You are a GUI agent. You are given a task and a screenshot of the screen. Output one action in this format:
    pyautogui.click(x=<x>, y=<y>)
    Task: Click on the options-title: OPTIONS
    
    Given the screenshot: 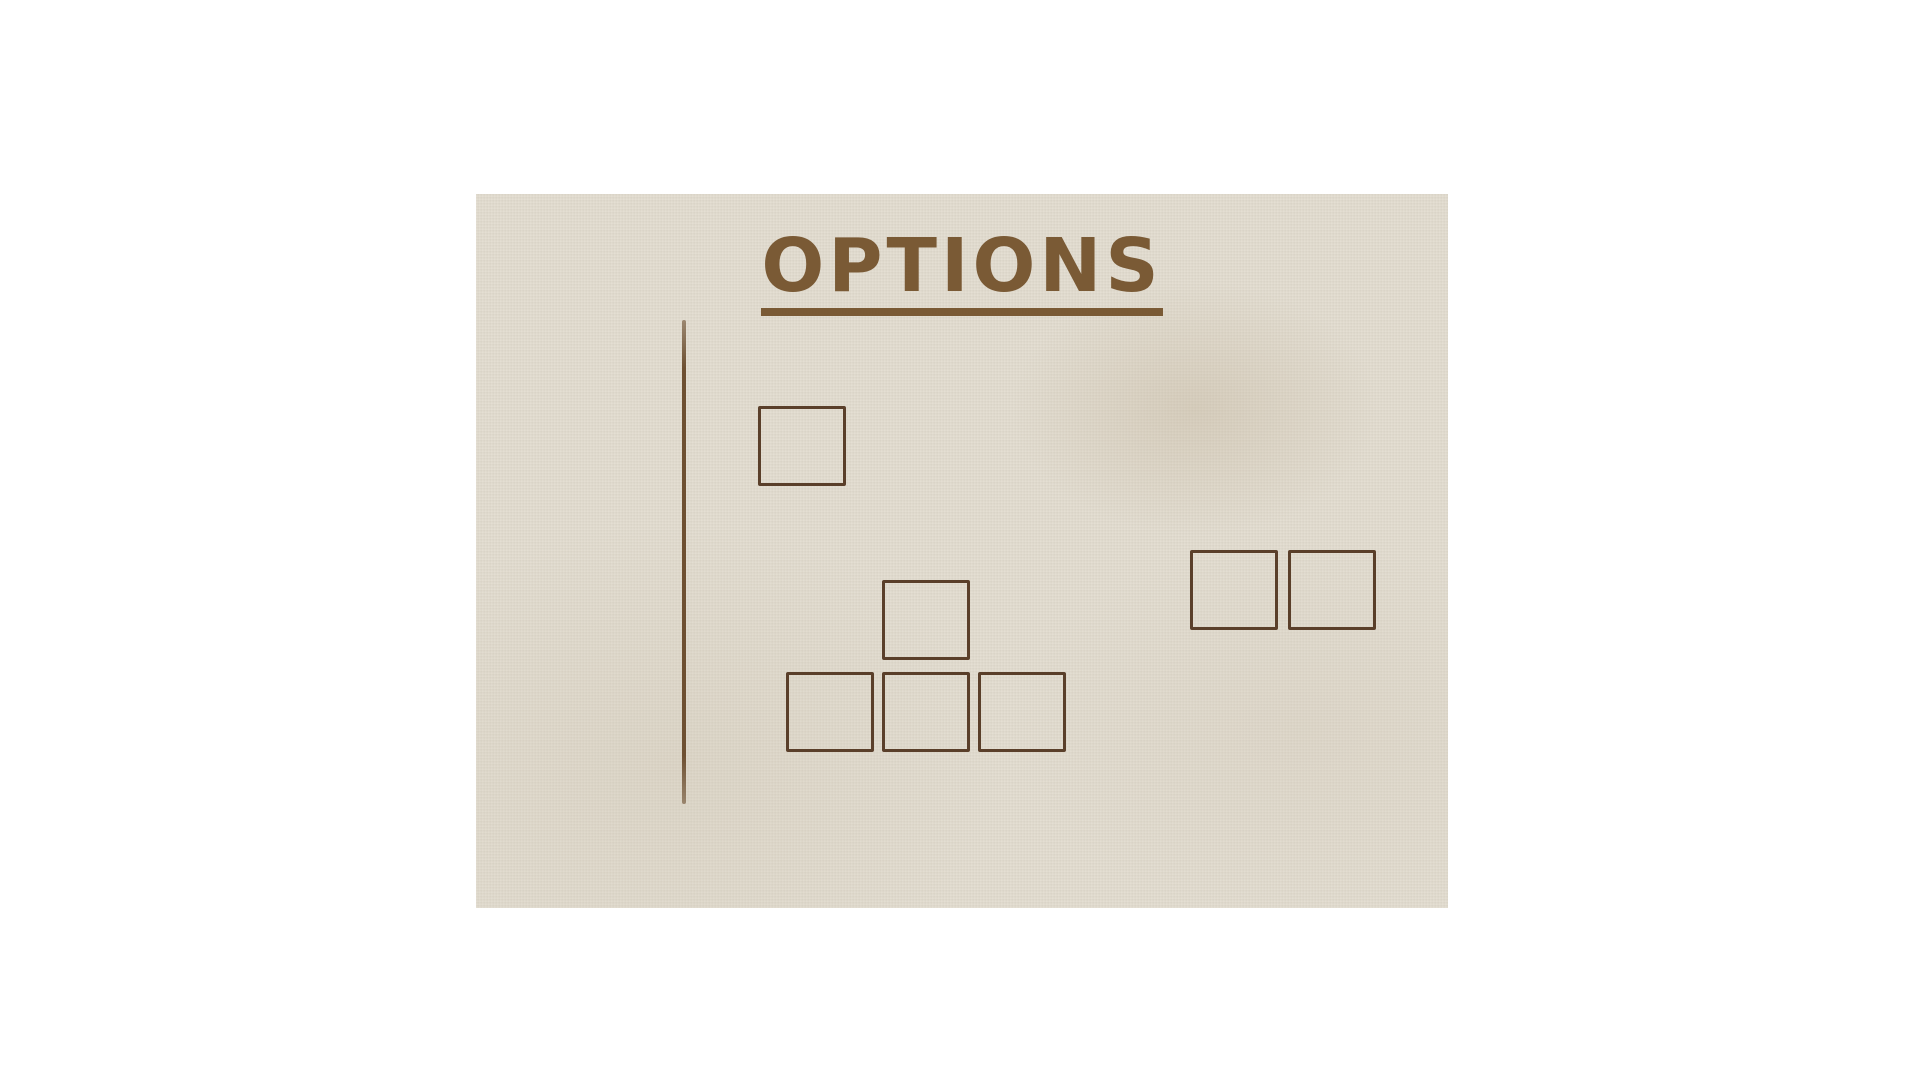 What is the action you would take?
    pyautogui.click(x=962, y=270)
    